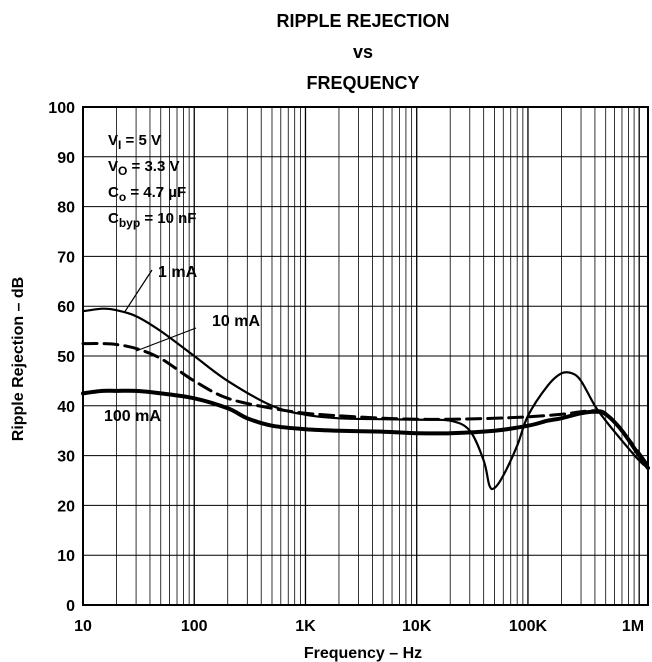 This screenshot has width=652, height=662. Describe the element at coordinates (194, 626) in the screenshot. I see `x-tick-label: 100` at that location.